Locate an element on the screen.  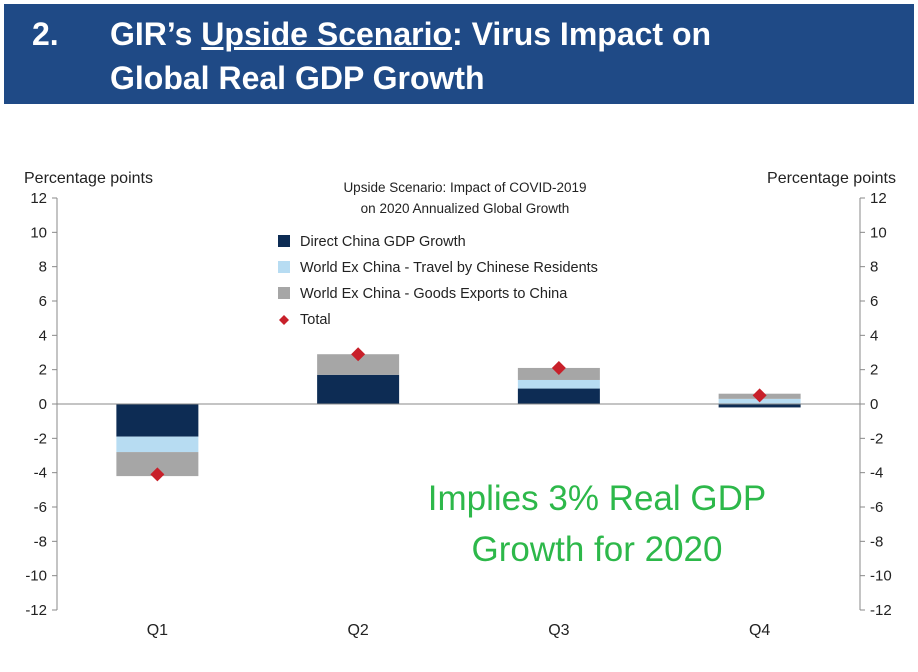
title-prefix: GIR’s is located at coordinates (156, 34).